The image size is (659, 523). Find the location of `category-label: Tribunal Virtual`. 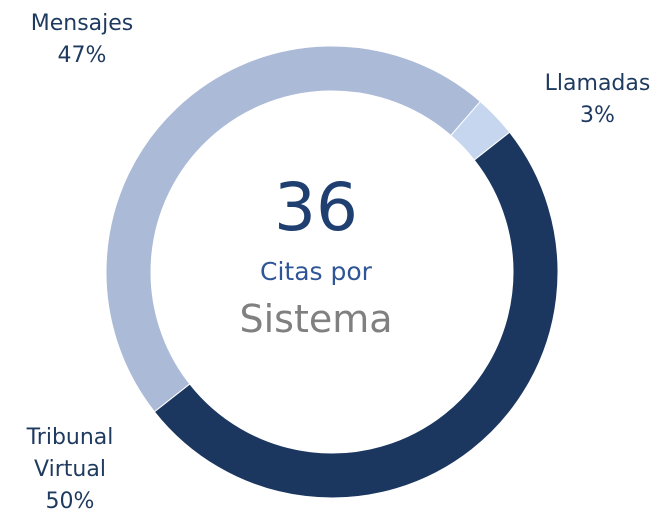

category-label: Tribunal Virtual is located at coordinates (70, 453).